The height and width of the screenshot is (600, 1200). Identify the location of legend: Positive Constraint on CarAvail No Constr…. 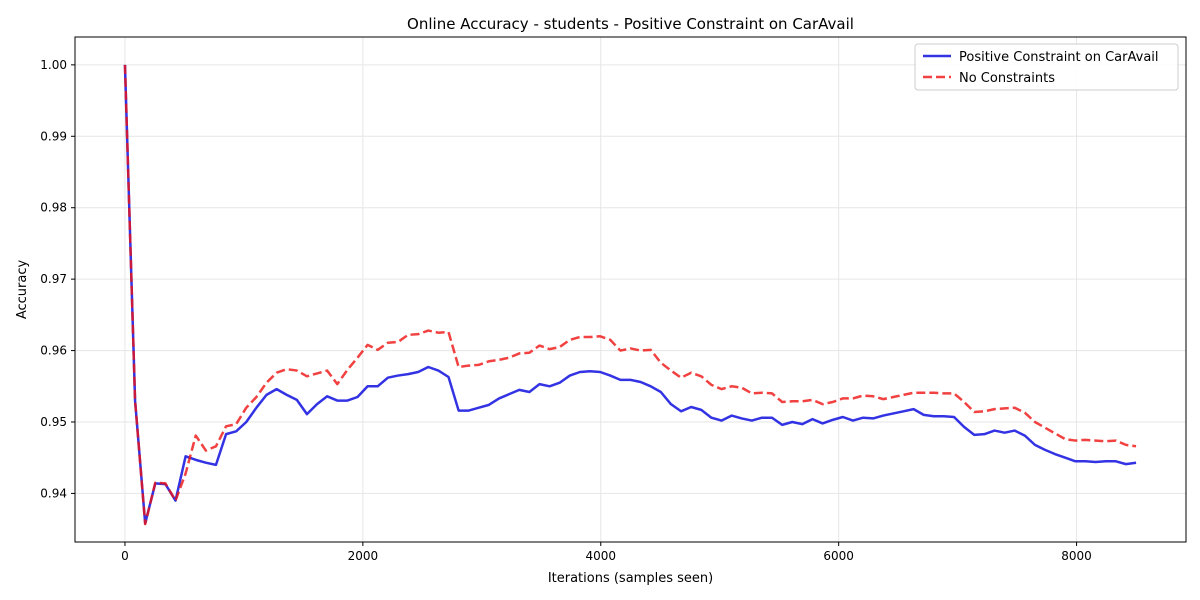
(1046, 67).